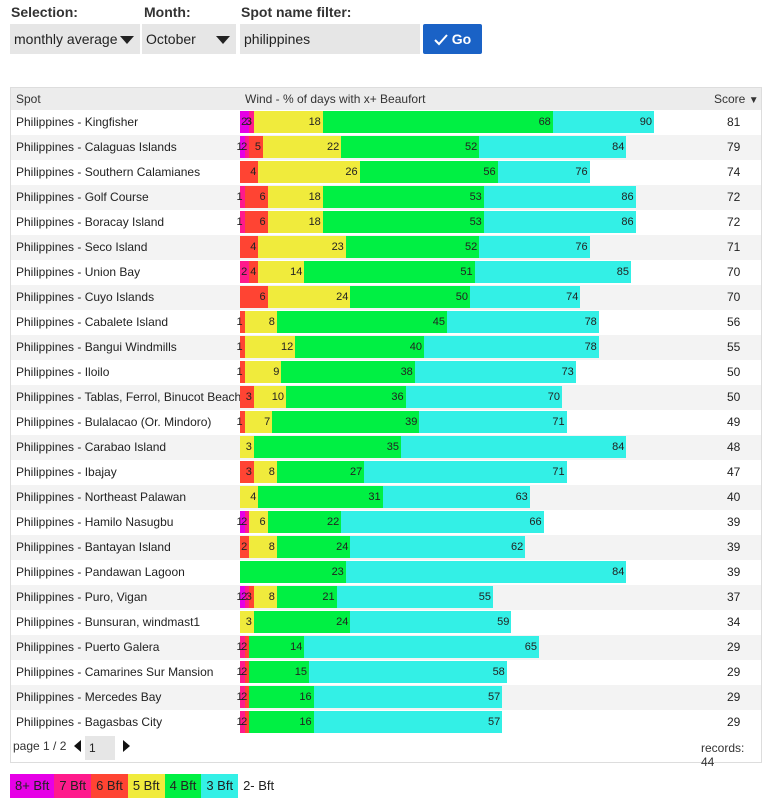 This screenshot has height=802, width=774. I want to click on table-row: Philippines - Golf Course 86 53 18 6 1 72, so click(386, 197).